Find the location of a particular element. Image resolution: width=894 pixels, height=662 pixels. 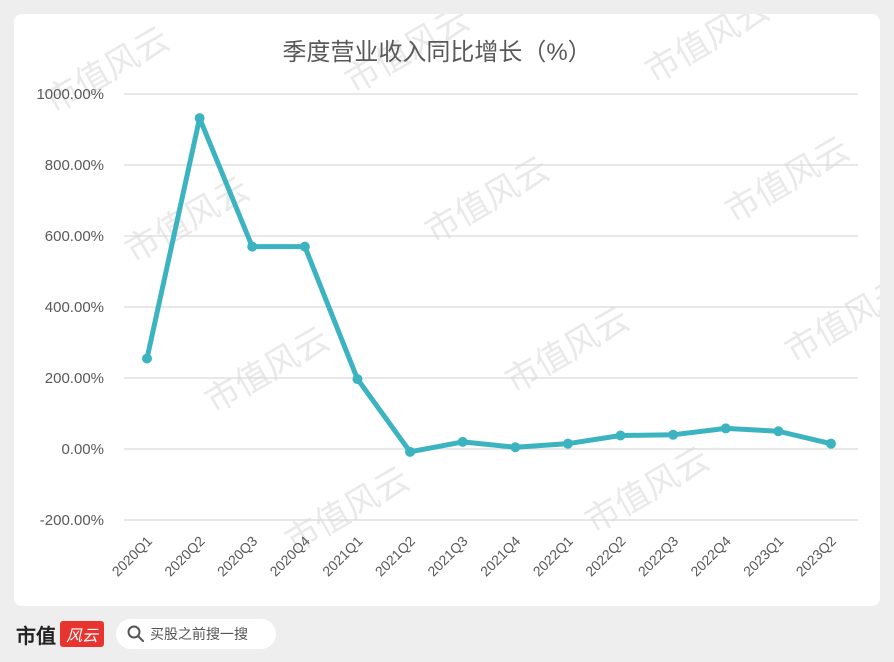

y-tick-label: 200.00% is located at coordinates (74, 378).